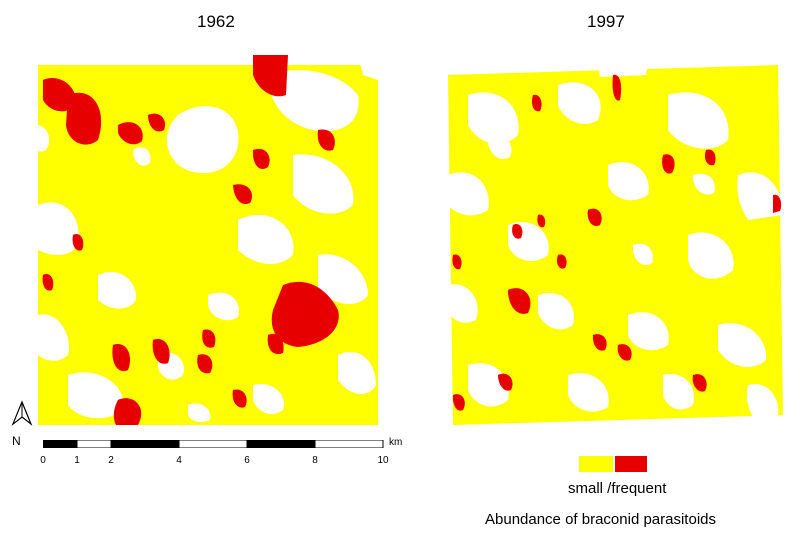 This screenshot has height=534, width=787. Describe the element at coordinates (247, 460) in the screenshot. I see `scale-tick-6: 6` at that location.